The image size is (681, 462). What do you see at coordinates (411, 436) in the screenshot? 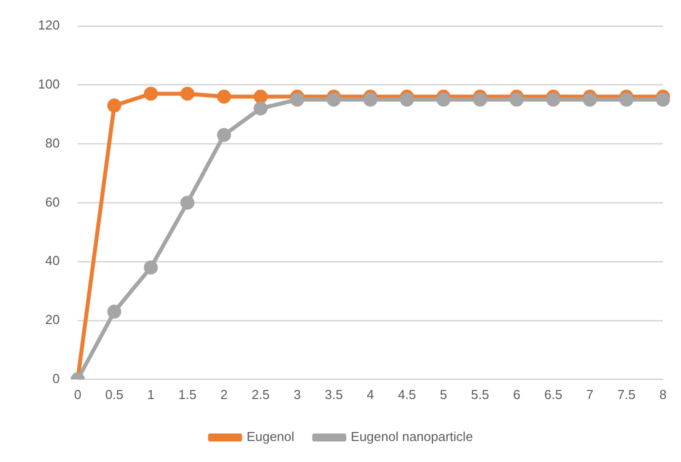
I see `legend-label: Eugenol nanoparticle` at bounding box center [411, 436].